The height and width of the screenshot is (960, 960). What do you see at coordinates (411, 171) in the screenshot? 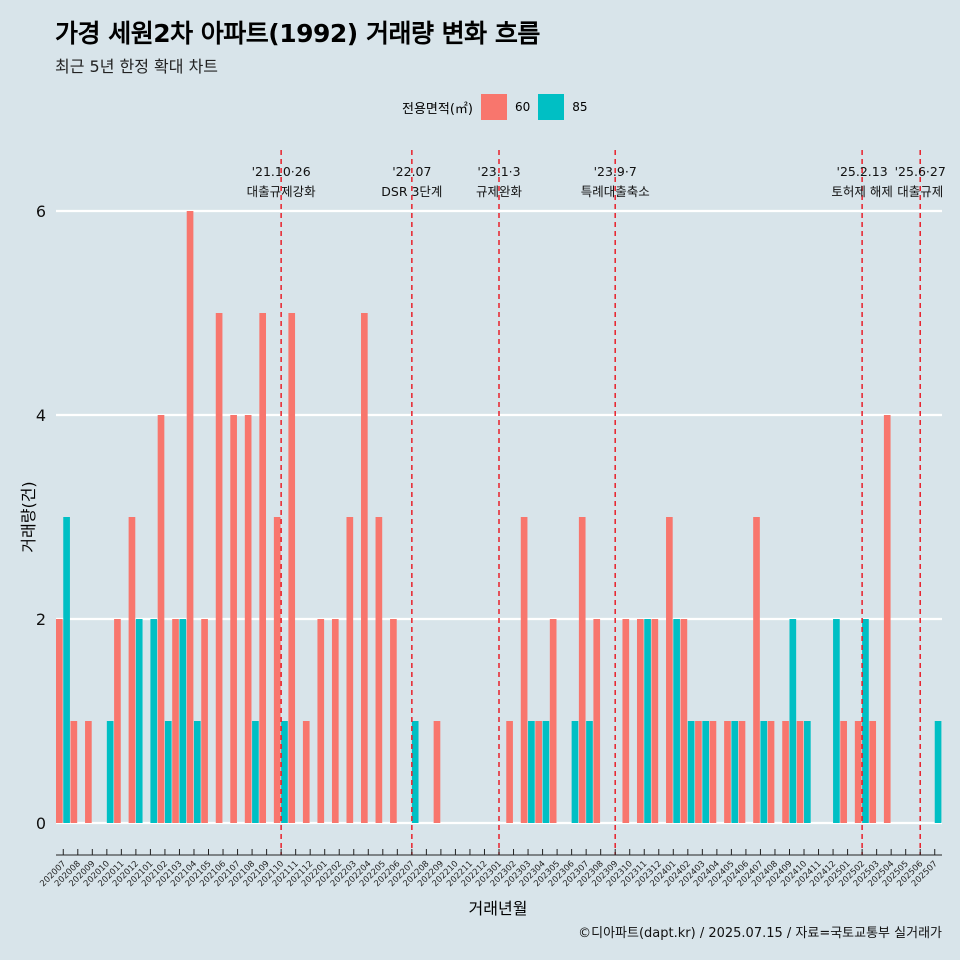
I see `event-date-label: '22.07` at bounding box center [411, 171].